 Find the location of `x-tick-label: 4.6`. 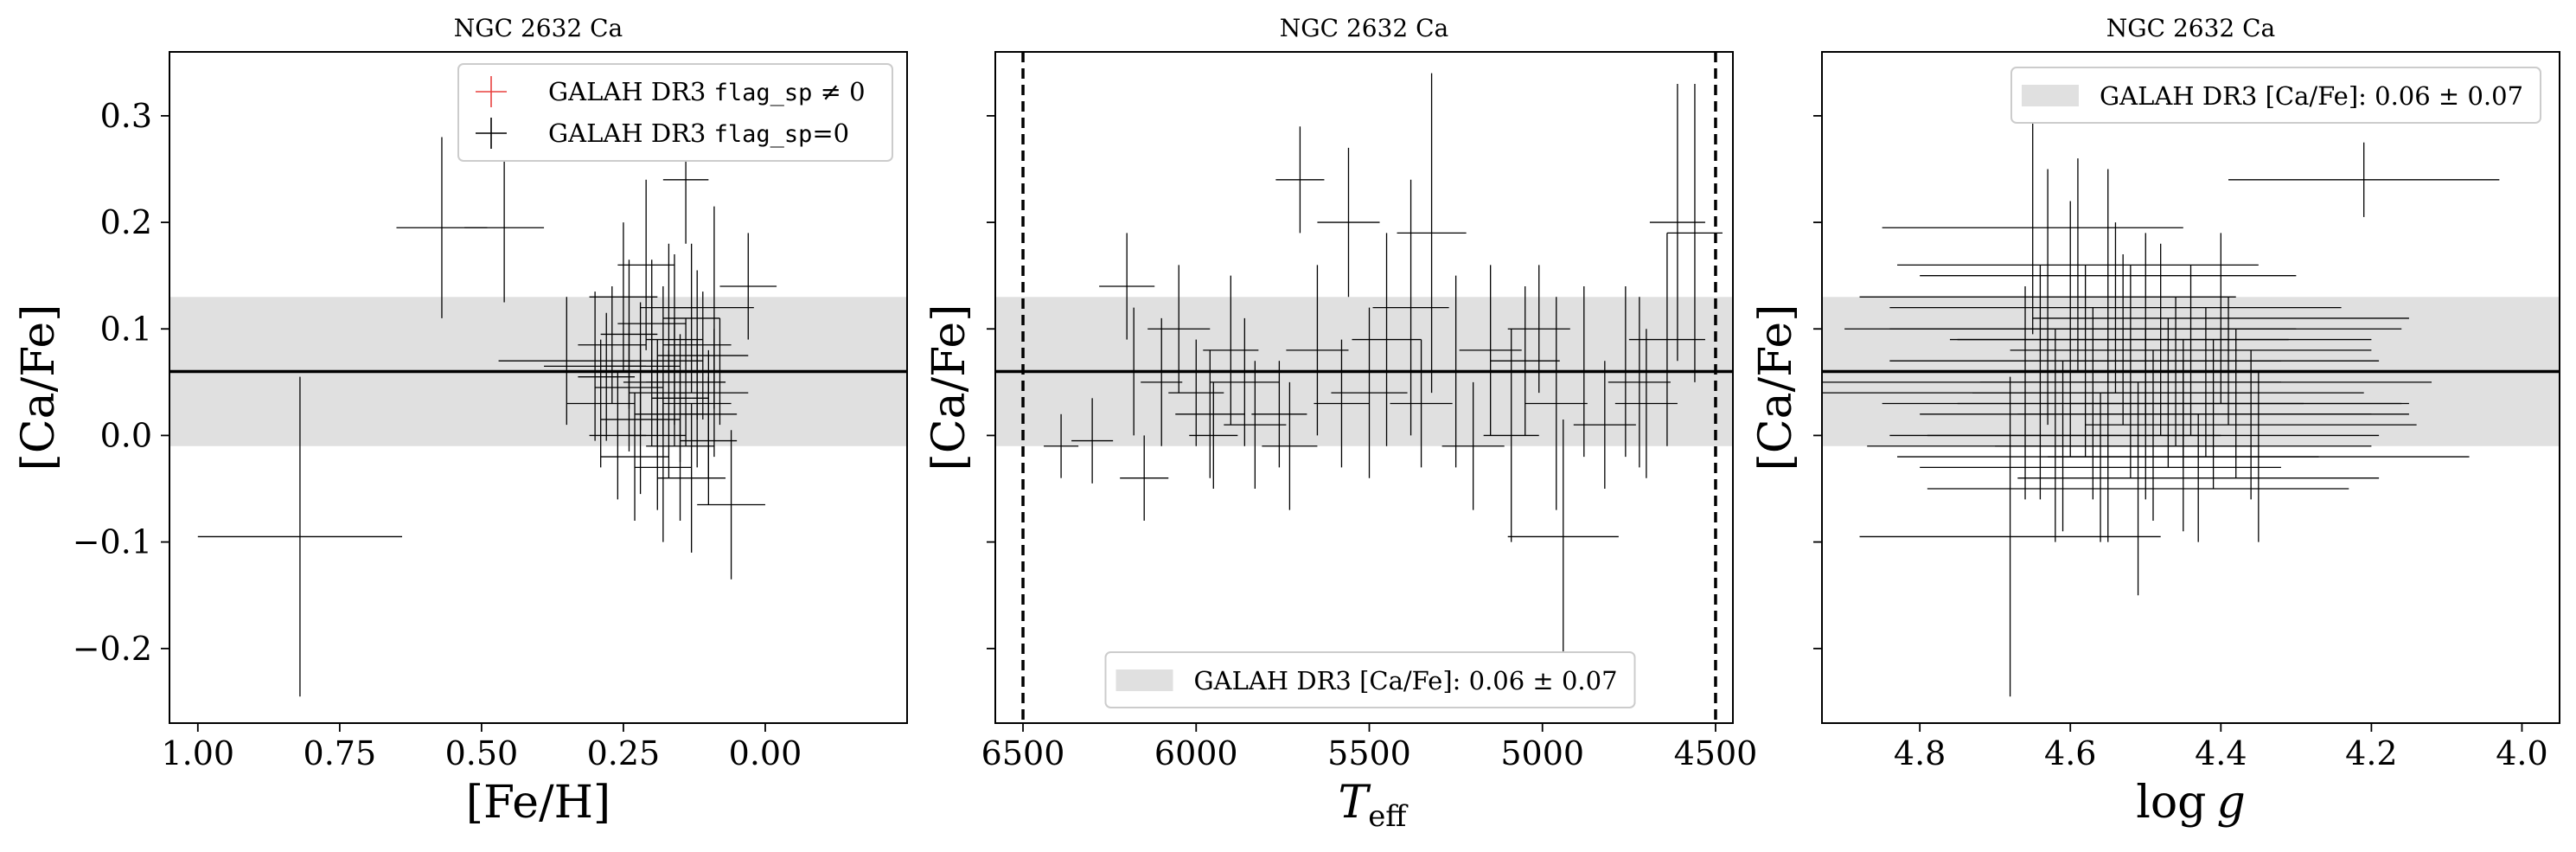

x-tick-label: 4.6 is located at coordinates (2070, 753).